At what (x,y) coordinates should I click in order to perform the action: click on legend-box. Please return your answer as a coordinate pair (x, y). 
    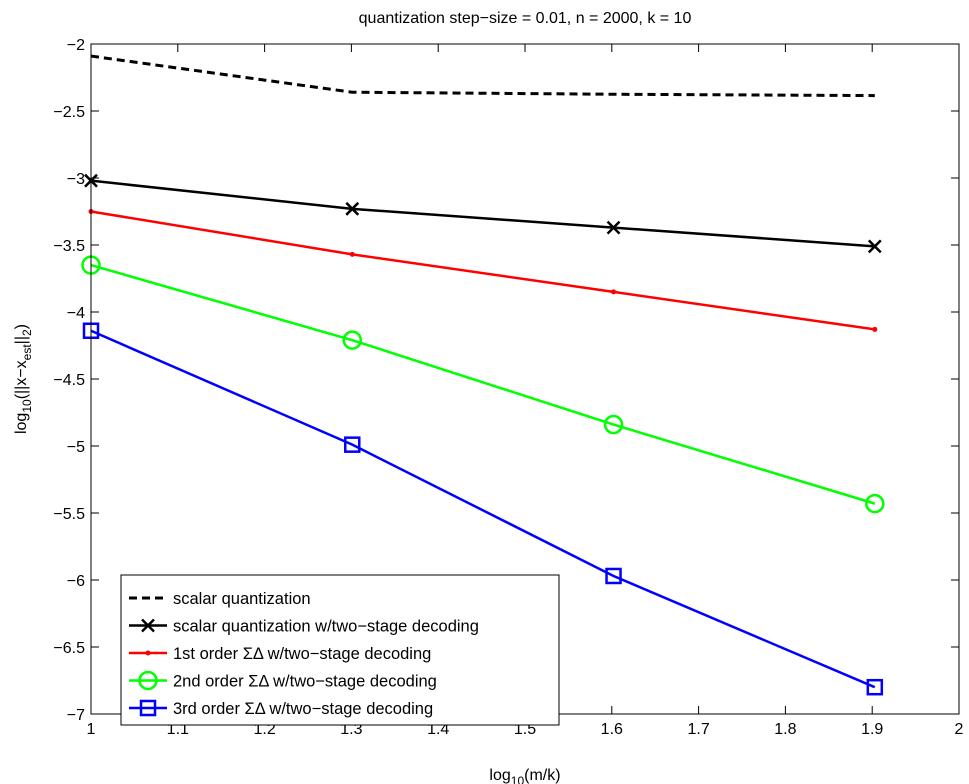
    Looking at the image, I should click on (340, 650).